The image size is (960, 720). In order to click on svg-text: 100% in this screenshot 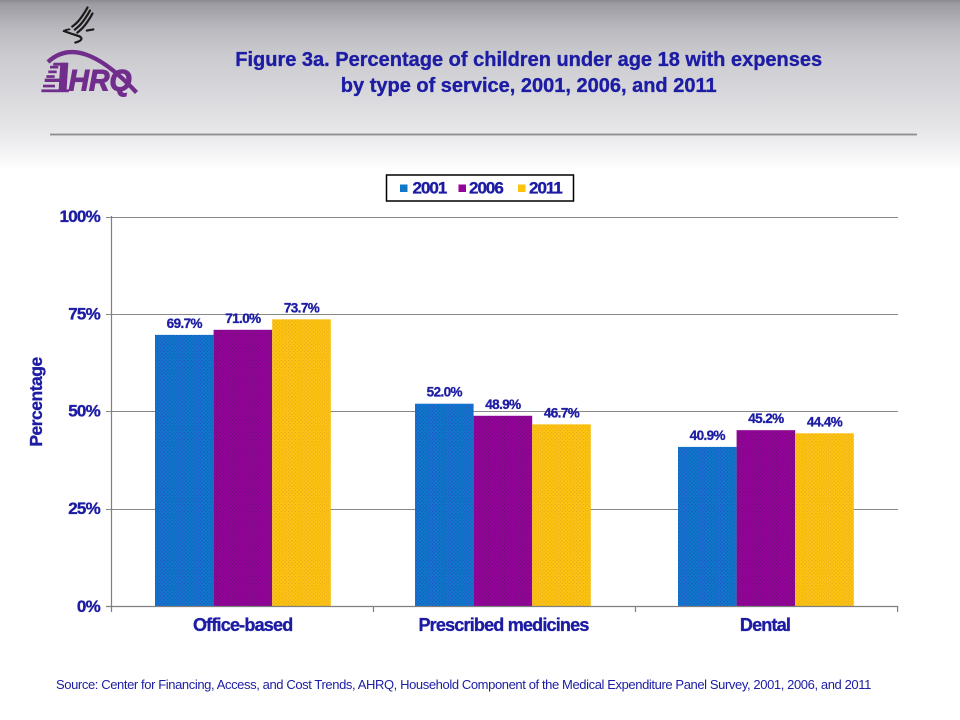, I will do `click(80, 216)`.